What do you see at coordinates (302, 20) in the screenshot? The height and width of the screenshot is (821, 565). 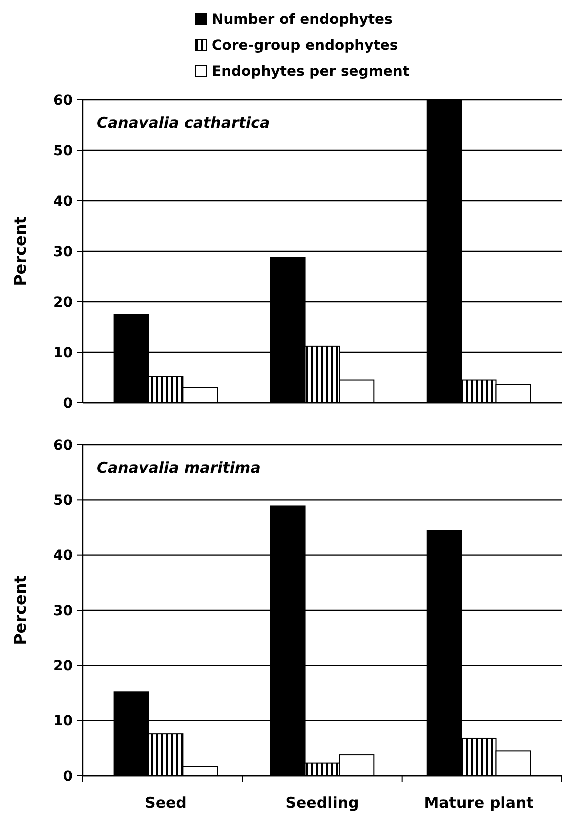 I see `legend-label: Number of endophytes` at bounding box center [302, 20].